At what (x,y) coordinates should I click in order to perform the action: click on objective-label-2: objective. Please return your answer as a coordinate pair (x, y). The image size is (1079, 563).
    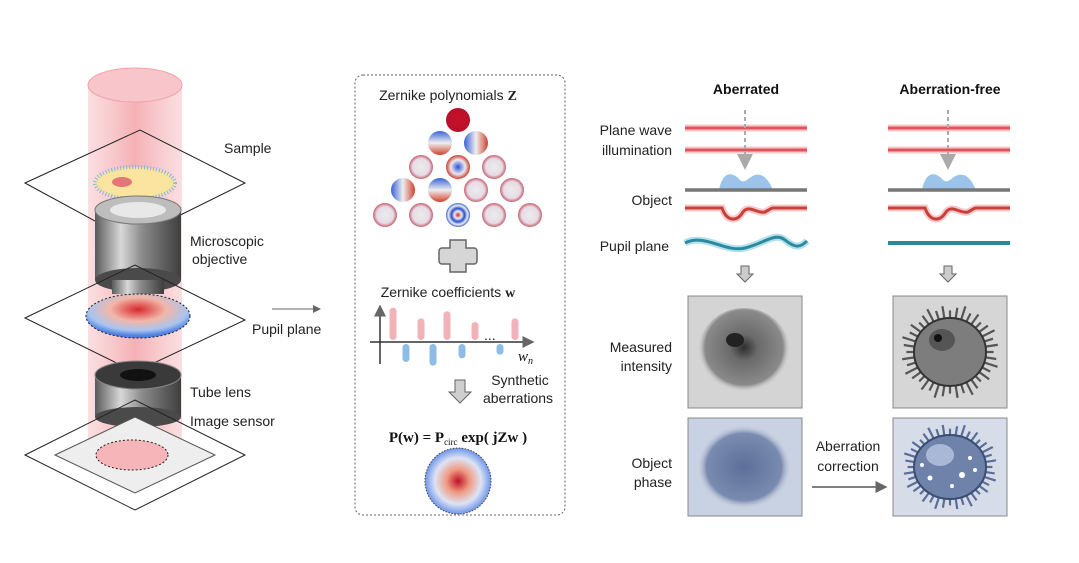
    Looking at the image, I should click on (219, 259).